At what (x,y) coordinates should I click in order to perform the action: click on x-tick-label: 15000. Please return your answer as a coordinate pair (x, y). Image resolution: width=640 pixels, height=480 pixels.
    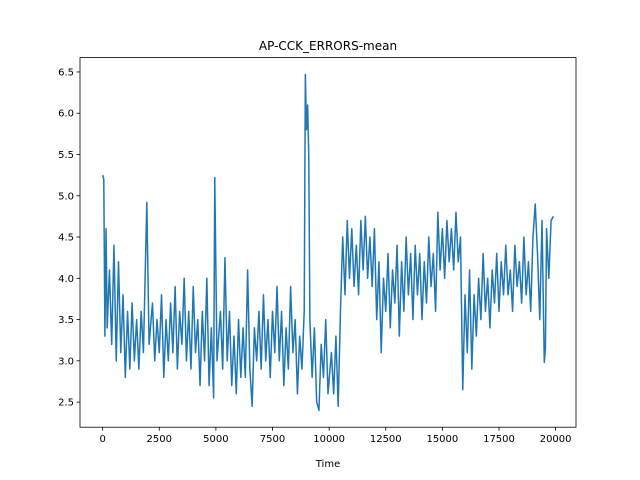
    Looking at the image, I should click on (442, 439).